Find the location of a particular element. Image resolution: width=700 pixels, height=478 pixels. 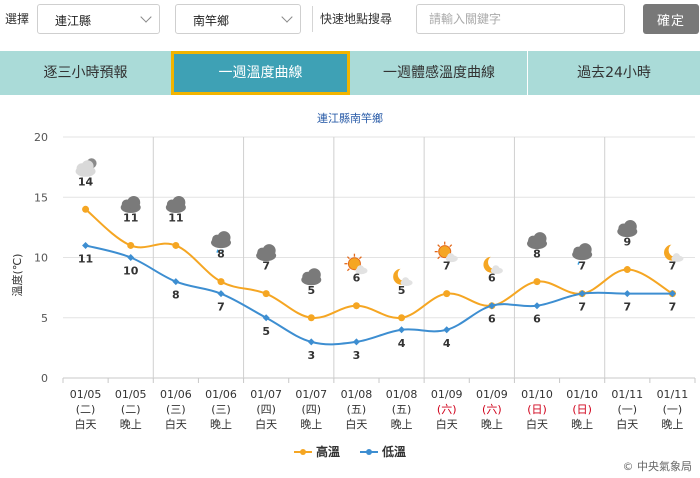

low-temp-label: 6 is located at coordinates (537, 319).